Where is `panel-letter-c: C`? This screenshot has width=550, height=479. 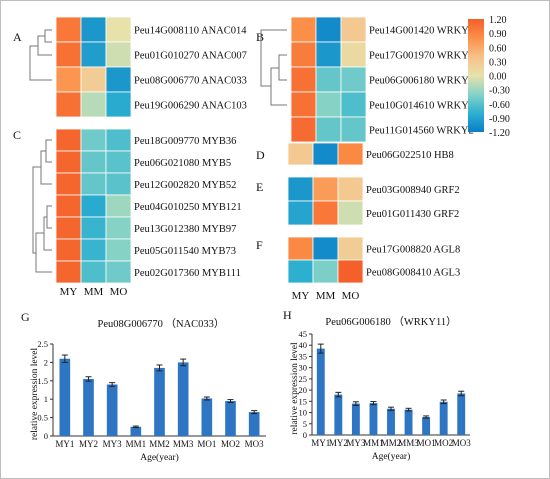 panel-letter-c: C is located at coordinates (17, 135).